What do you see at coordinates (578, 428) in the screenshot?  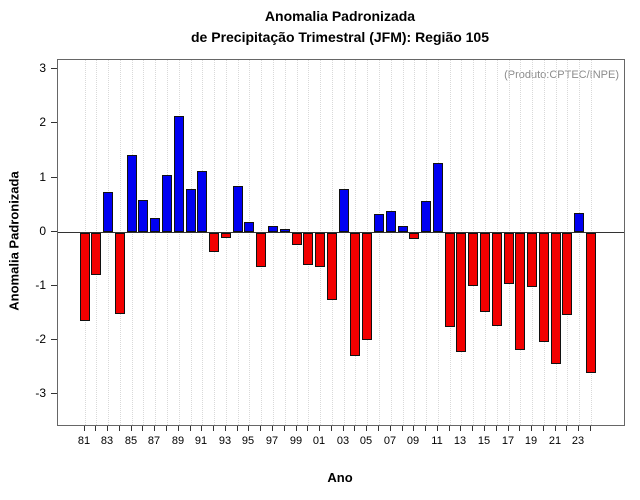 I see `x-tick-2023` at bounding box center [578, 428].